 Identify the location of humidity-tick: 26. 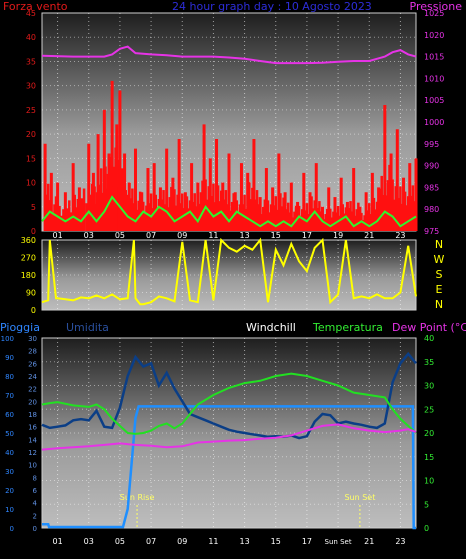
(32, 364).